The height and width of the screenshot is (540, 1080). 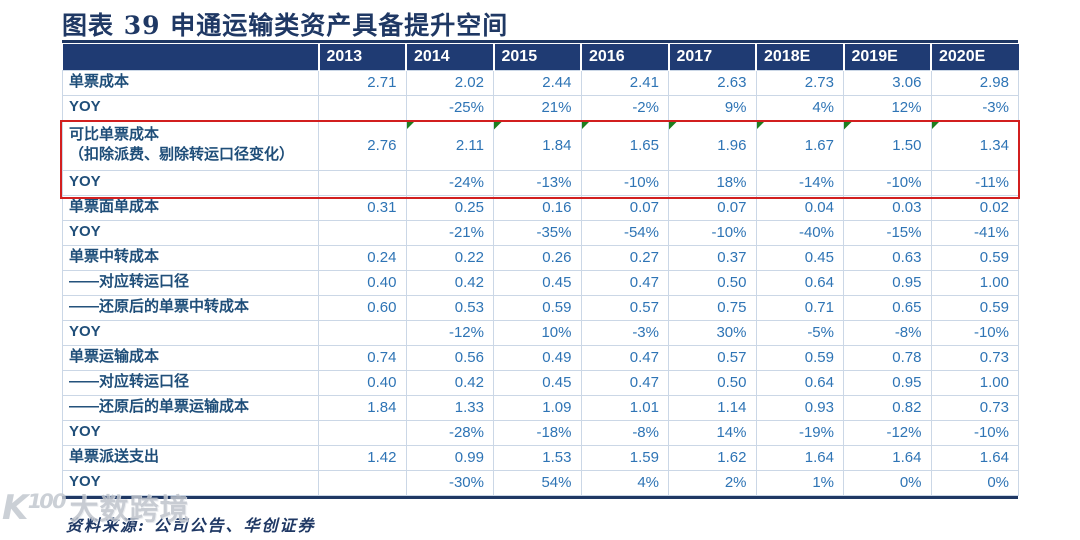 I want to click on cell-value: 10%, so click(x=537, y=332).